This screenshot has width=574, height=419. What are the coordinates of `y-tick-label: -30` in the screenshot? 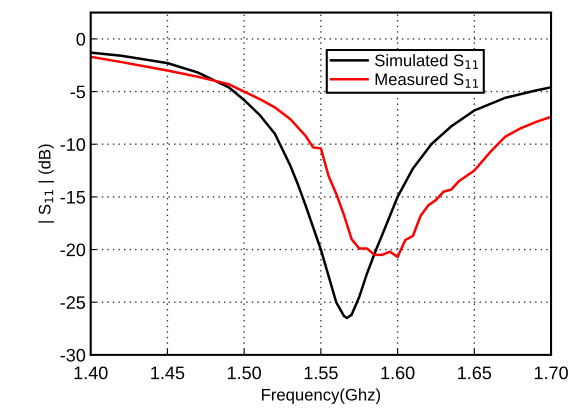 It's located at (73, 355).